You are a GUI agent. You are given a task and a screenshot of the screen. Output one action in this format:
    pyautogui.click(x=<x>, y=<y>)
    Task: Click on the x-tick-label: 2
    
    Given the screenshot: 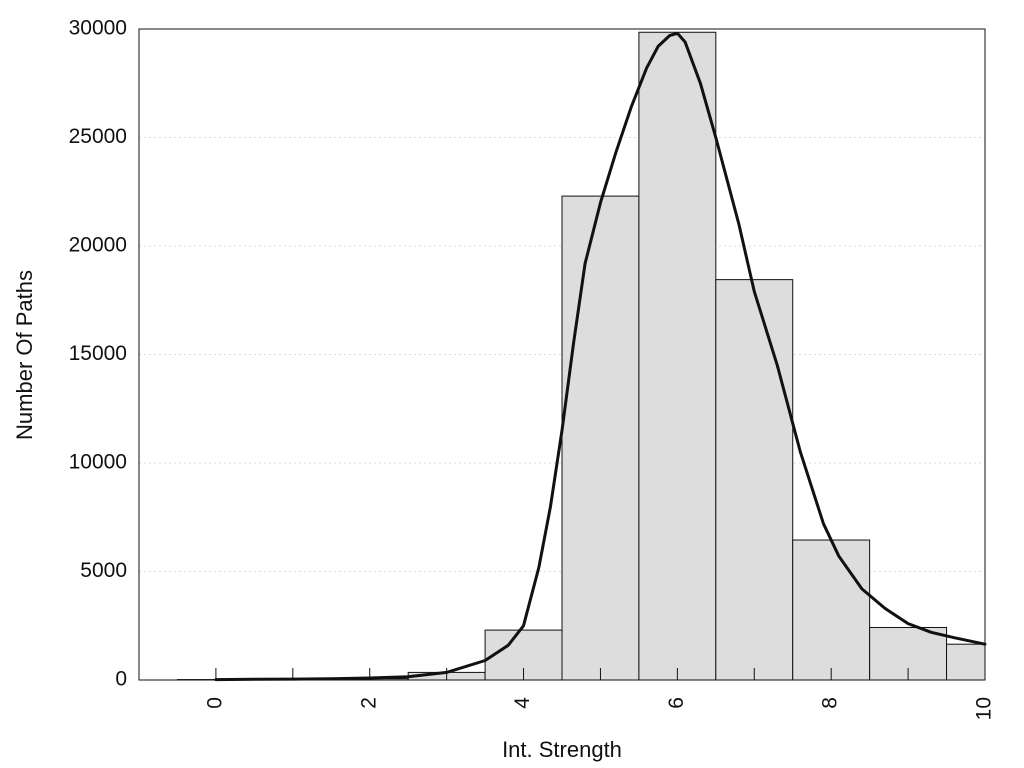 What is the action you would take?
    pyautogui.click(x=368, y=703)
    